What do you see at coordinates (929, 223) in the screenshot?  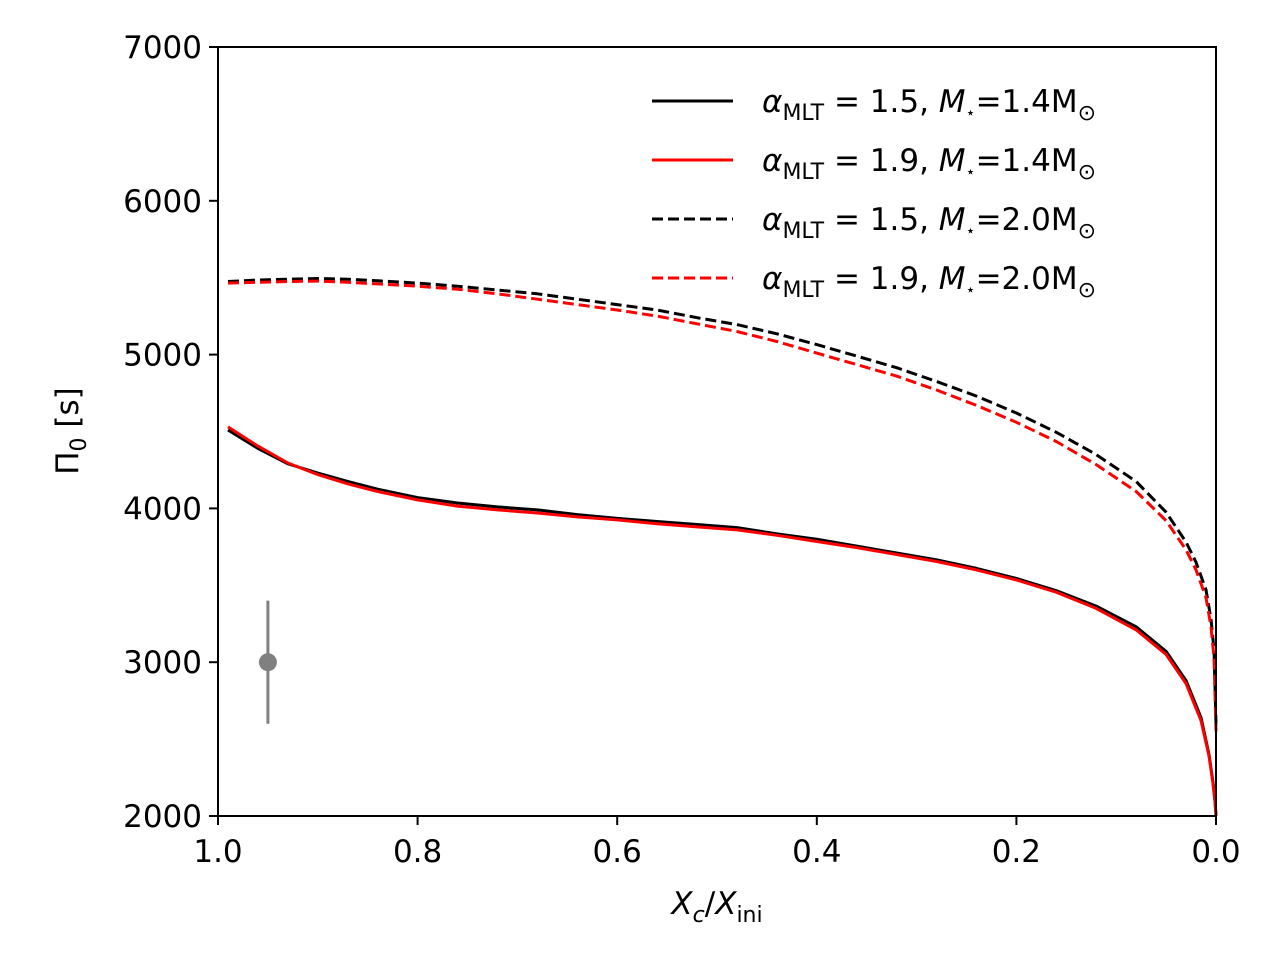 I see `legend-label-3: αMLT = 1.5, M⋆=2.0M⊙` at bounding box center [929, 223].